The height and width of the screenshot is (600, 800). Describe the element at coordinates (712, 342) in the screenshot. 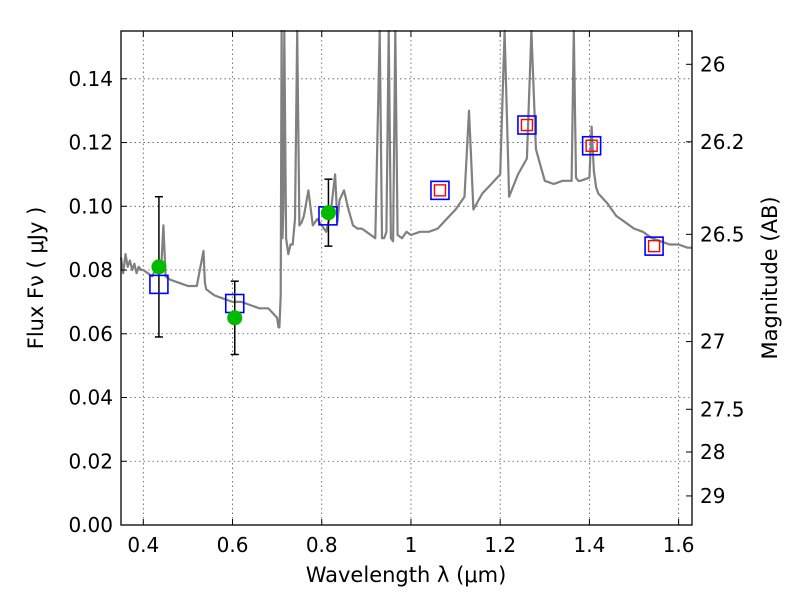

I see `y2-tick-label: 27` at that location.